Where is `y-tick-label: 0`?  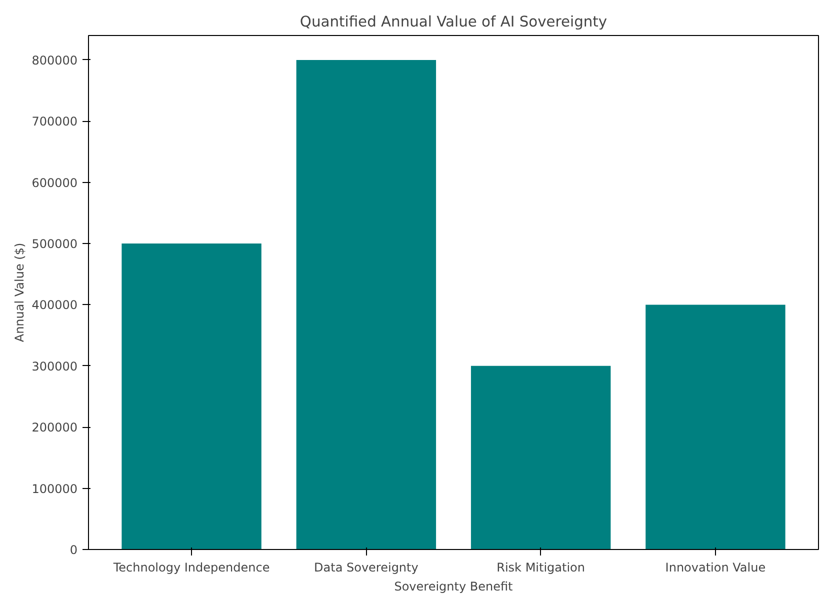 y-tick-label: 0 is located at coordinates (74, 550).